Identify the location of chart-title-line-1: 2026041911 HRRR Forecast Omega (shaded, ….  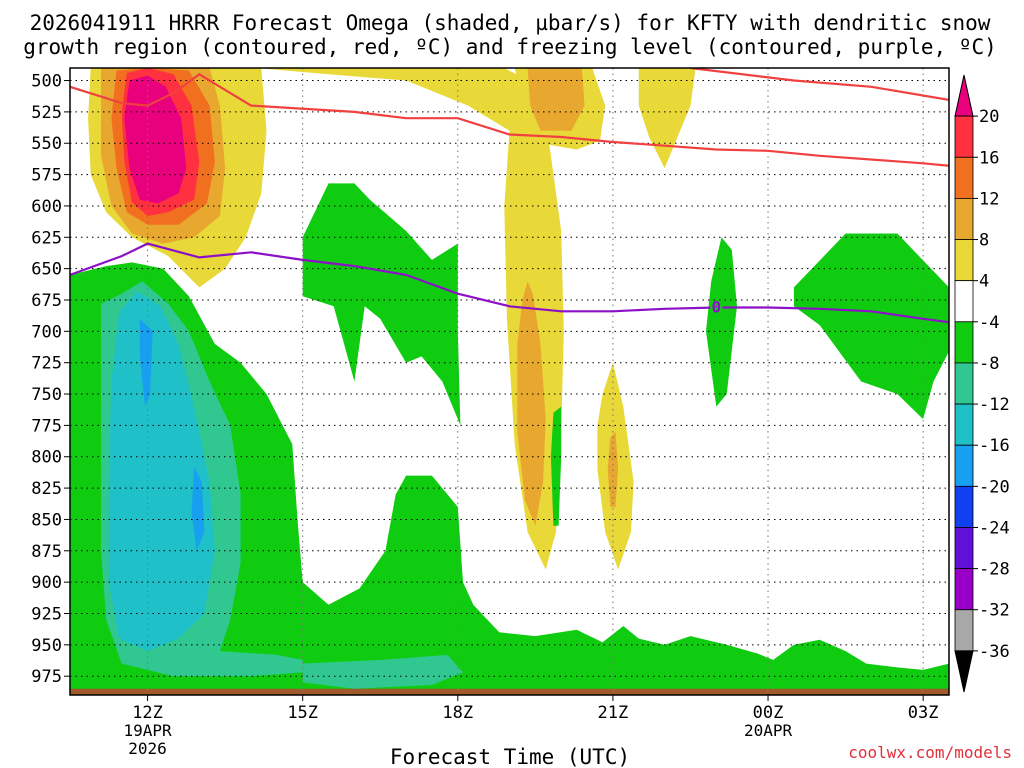
(510, 23).